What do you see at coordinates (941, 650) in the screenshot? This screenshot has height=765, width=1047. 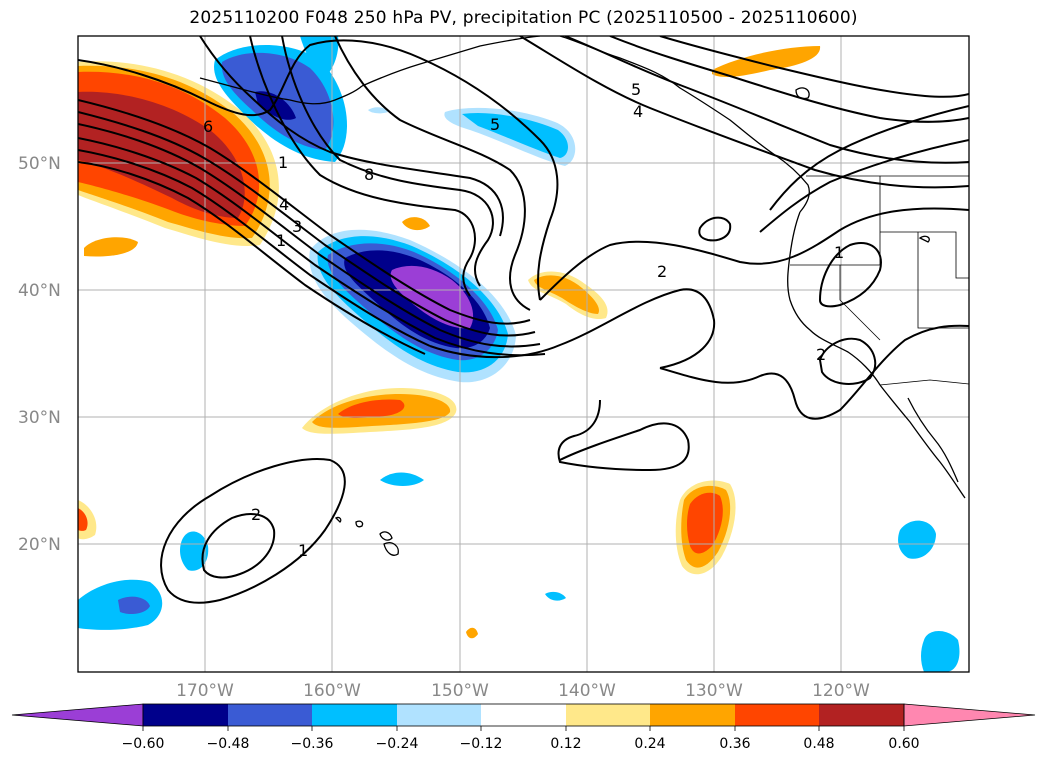 I see `precip-negative-se-2-inner` at bounding box center [941, 650].